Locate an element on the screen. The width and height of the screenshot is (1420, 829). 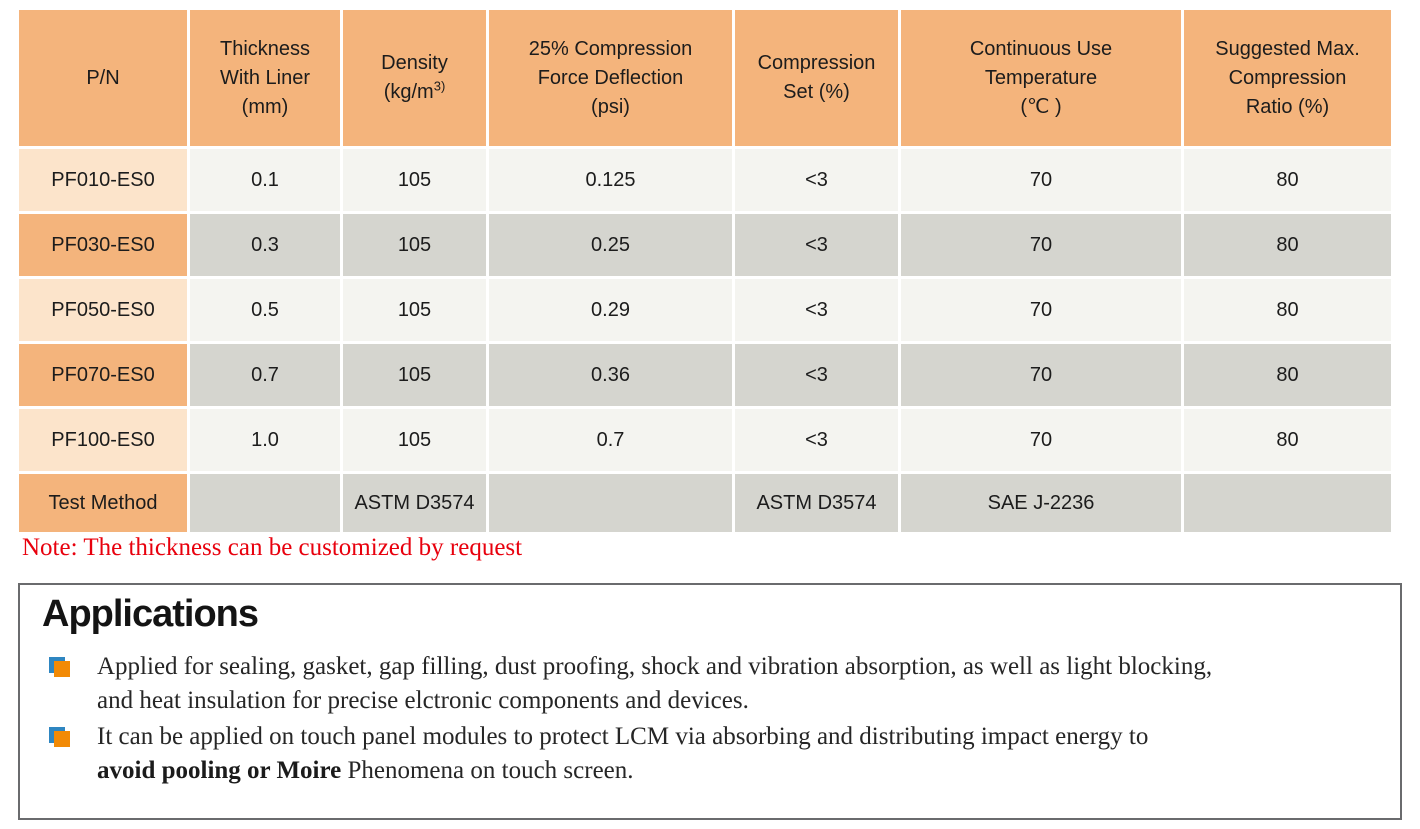
cell-thickness: 1.0 is located at coordinates (265, 440).